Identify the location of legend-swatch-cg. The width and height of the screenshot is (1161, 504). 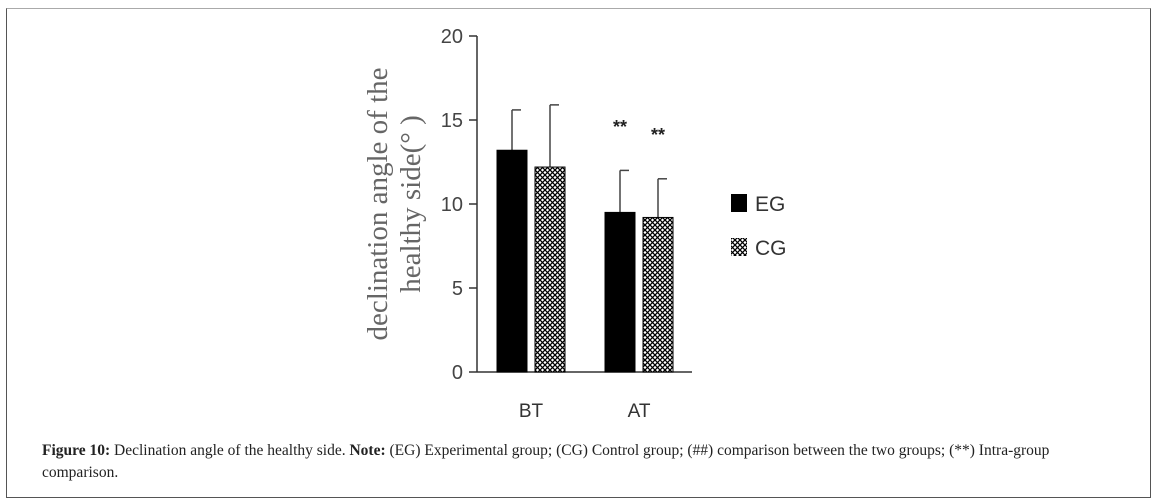
(739, 247).